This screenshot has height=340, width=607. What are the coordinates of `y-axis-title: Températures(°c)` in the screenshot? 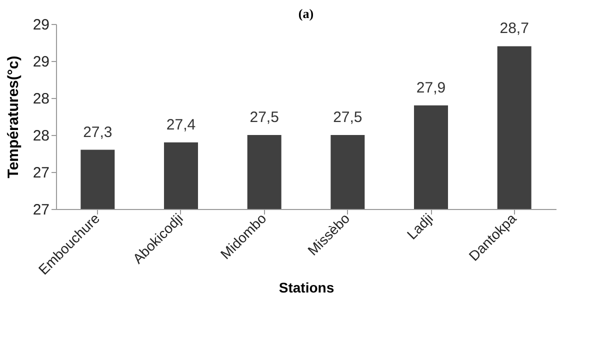 It's located at (13, 117).